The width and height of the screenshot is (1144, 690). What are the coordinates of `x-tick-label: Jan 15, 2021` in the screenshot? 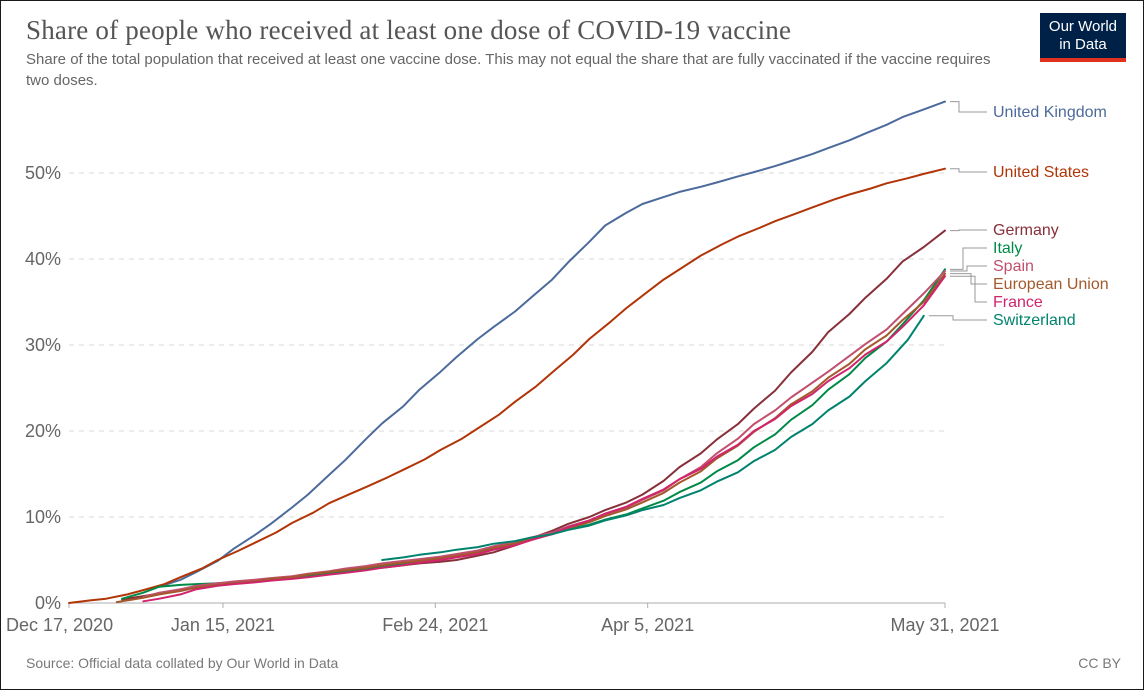 It's located at (223, 625).